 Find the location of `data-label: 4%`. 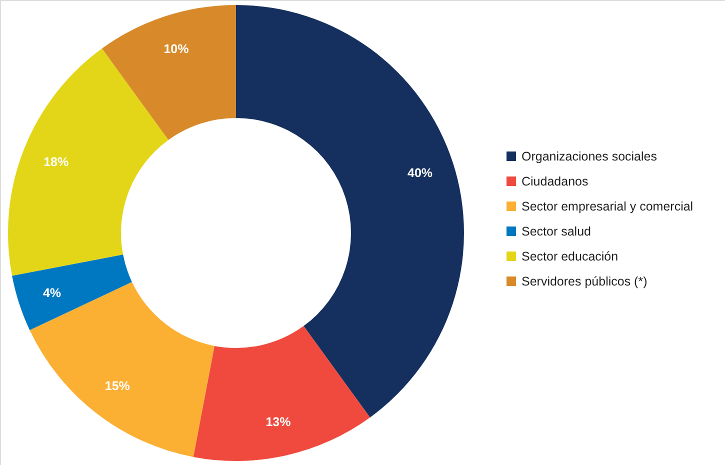

data-label: 4% is located at coordinates (52, 293).